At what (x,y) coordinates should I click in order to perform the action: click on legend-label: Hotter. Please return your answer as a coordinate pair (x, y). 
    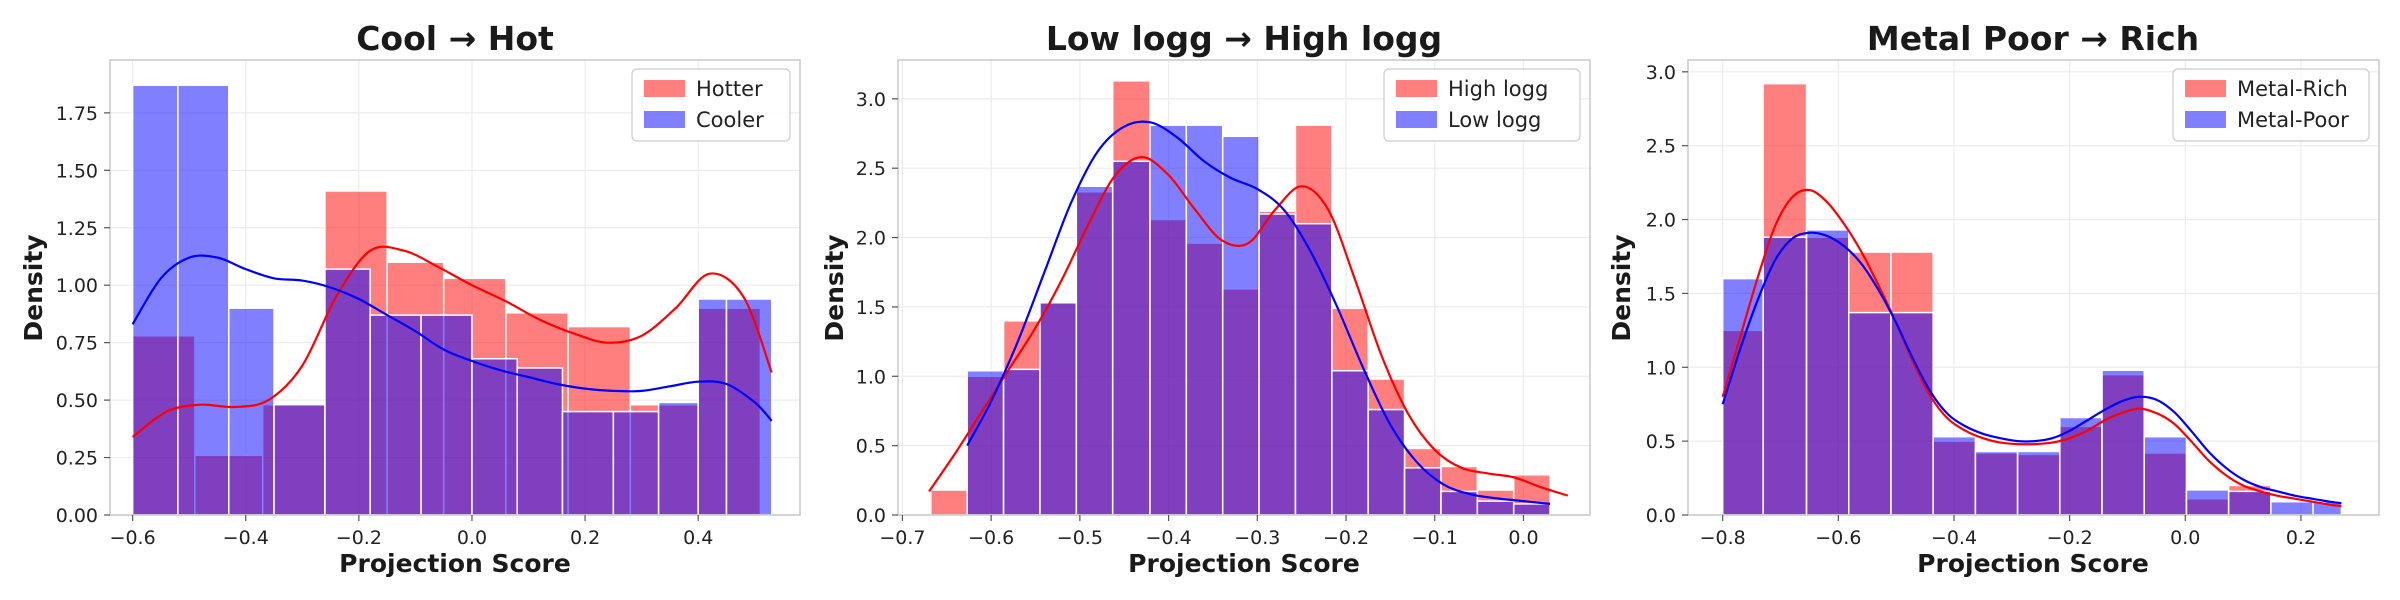
    Looking at the image, I should click on (729, 89).